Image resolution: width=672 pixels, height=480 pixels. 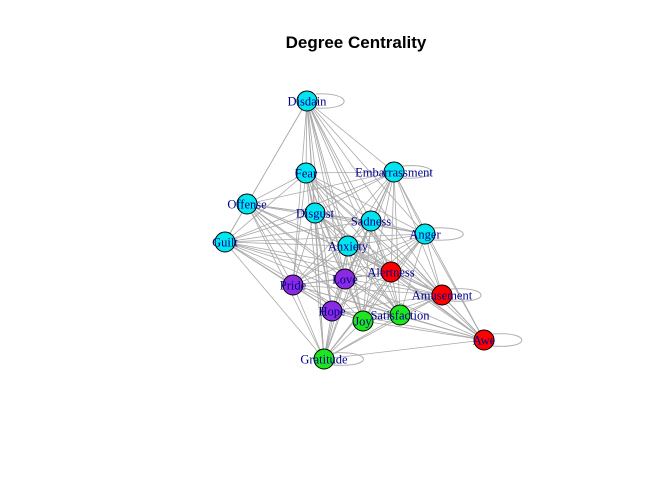 I want to click on node-anxiety, so click(x=348, y=246).